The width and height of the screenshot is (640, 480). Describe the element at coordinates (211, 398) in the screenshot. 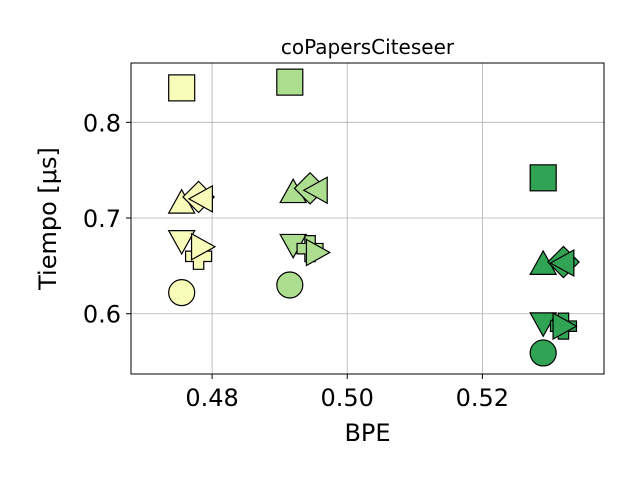

I see `x-tick-label: 0.48` at that location.